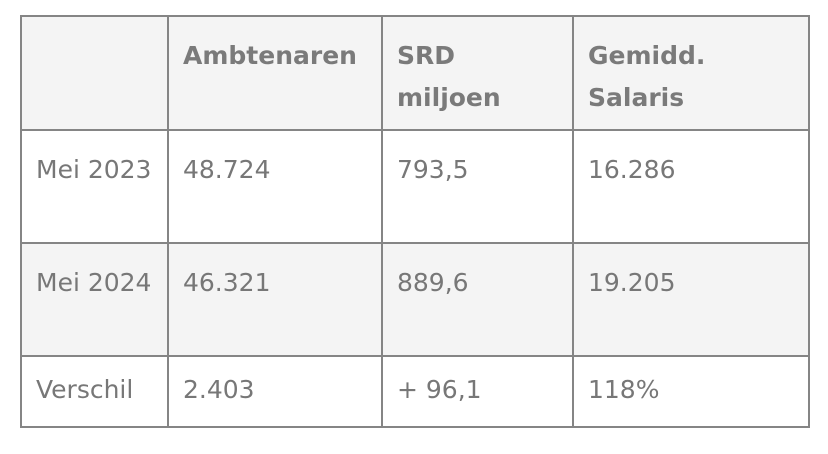 This screenshot has height=454, width=828. I want to click on cell-srd-miljoen: 793,5, so click(477, 186).